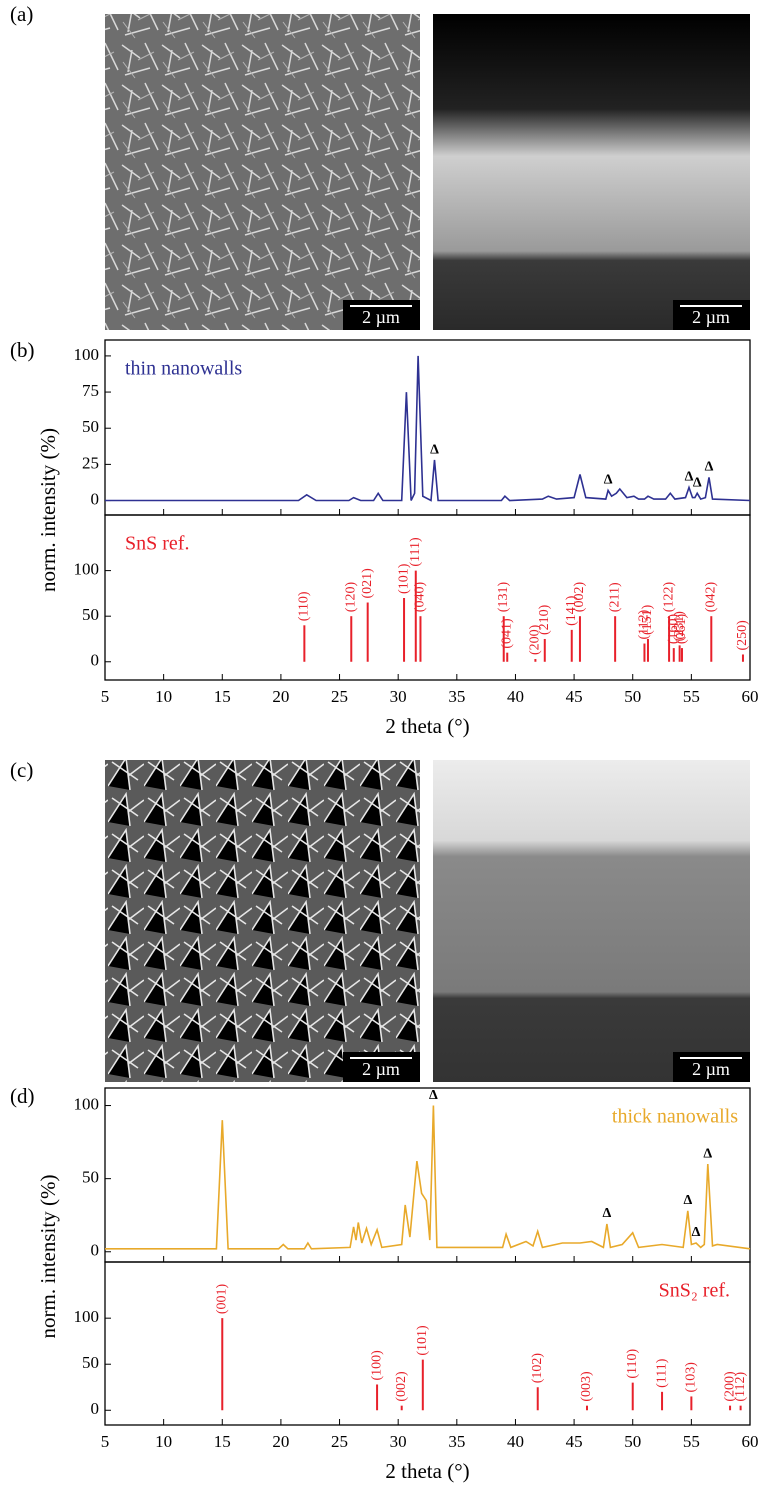  Describe the element at coordinates (350, 597) in the screenshot. I see `hkl-label: (120)` at that location.